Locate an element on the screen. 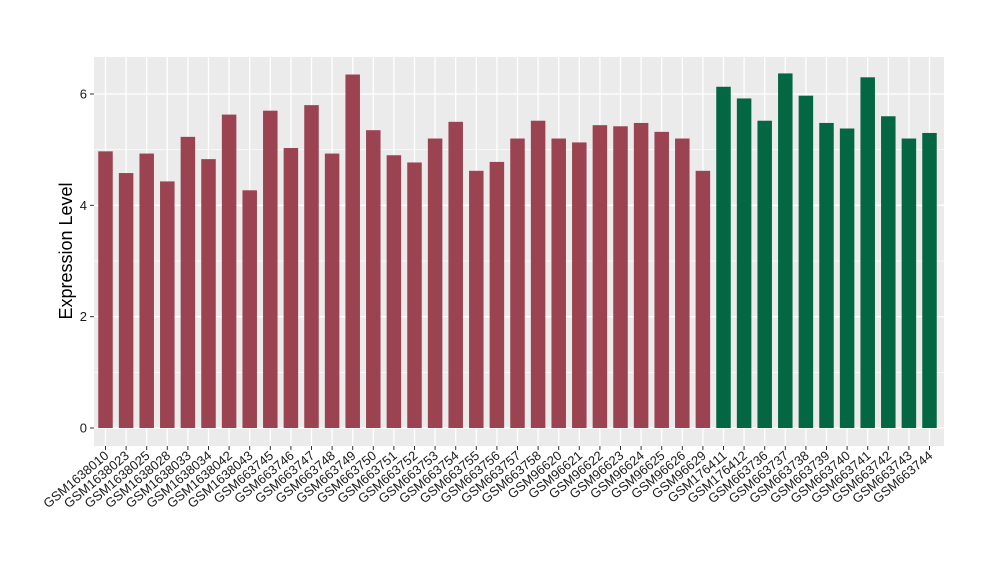 The width and height of the screenshot is (1000, 580). bar-GSM663756 is located at coordinates (497, 294).